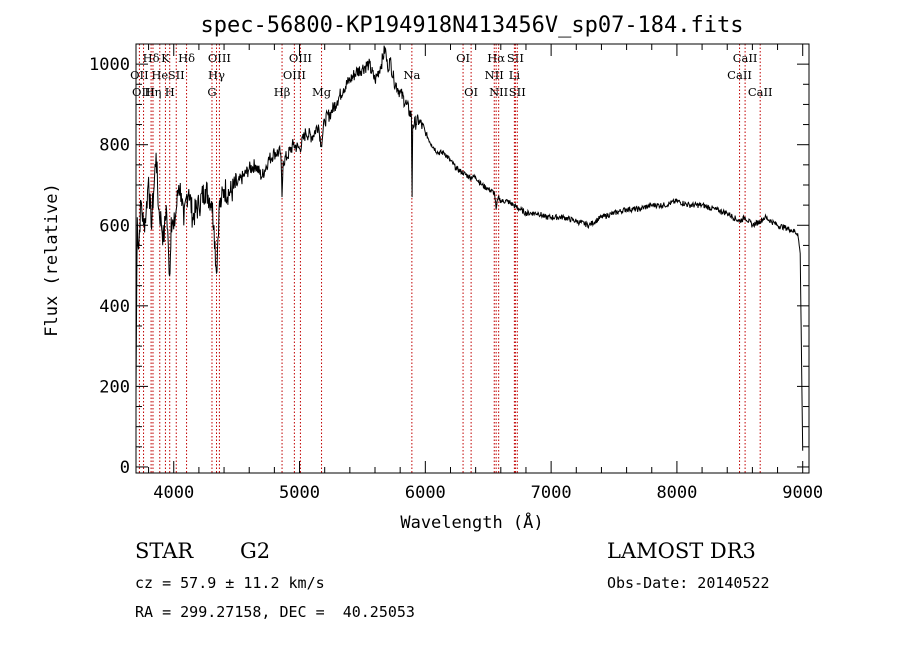 The image size is (900, 649). Describe the element at coordinates (255, 551) in the screenshot. I see `spectral-subclass: G2` at that location.